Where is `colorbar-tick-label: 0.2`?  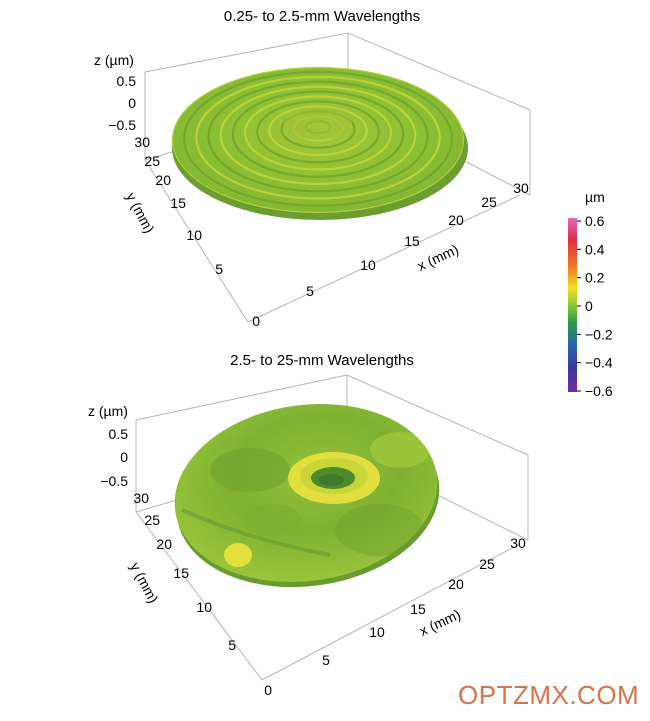 colorbar-tick-label: 0.2 is located at coordinates (595, 278).